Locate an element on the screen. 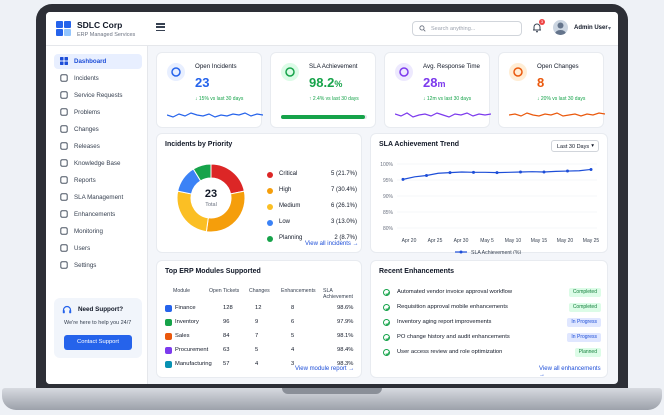  sidebar-item-monitoring: Monitoring is located at coordinates (98, 231).